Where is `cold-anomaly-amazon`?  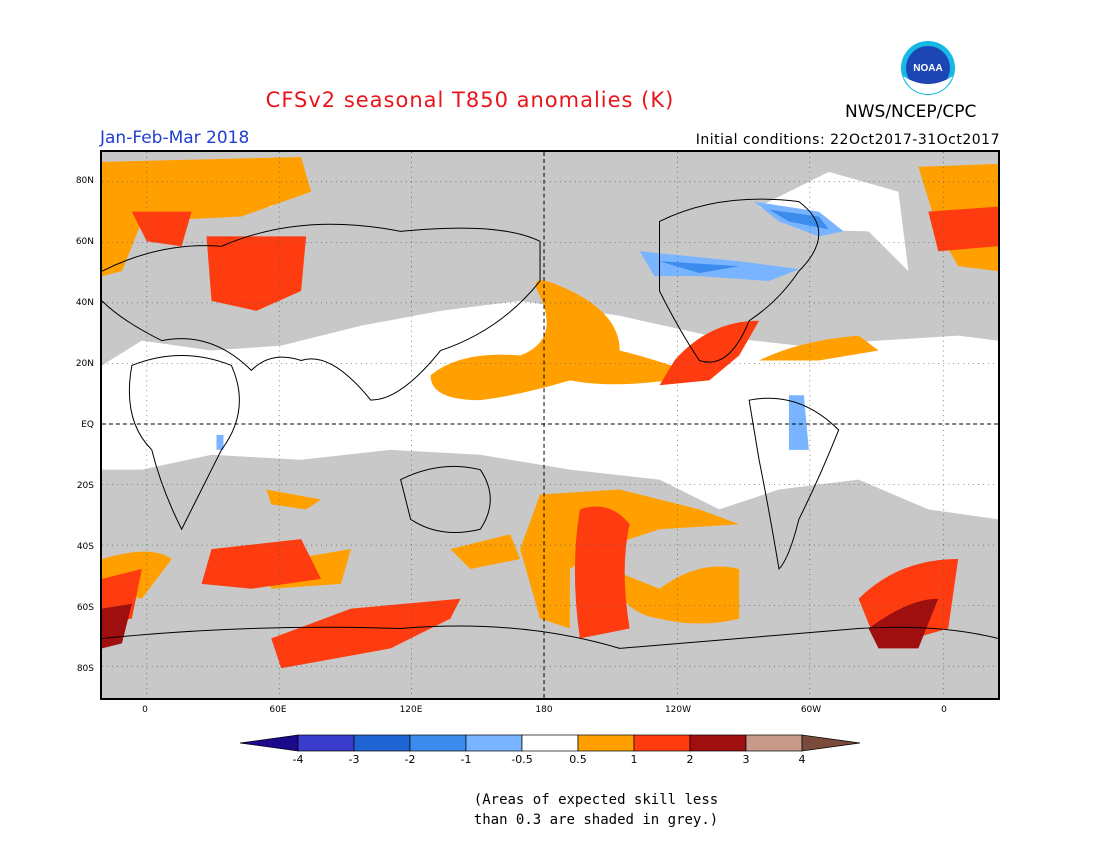
cold-anomaly-amazon is located at coordinates (798, 422).